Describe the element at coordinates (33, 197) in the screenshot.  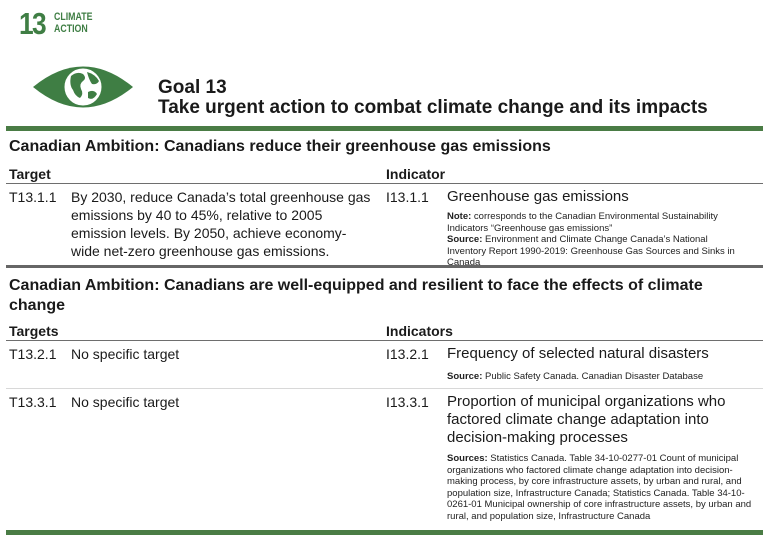
I see `target-code: T13.1.1` at that location.